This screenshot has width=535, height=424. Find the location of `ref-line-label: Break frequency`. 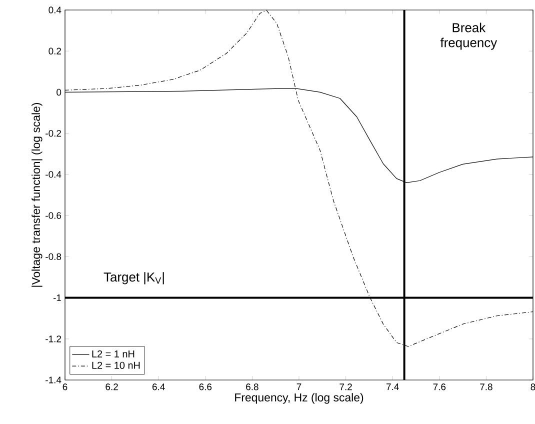

ref-line-label: Break frequency is located at coordinates (469, 36).